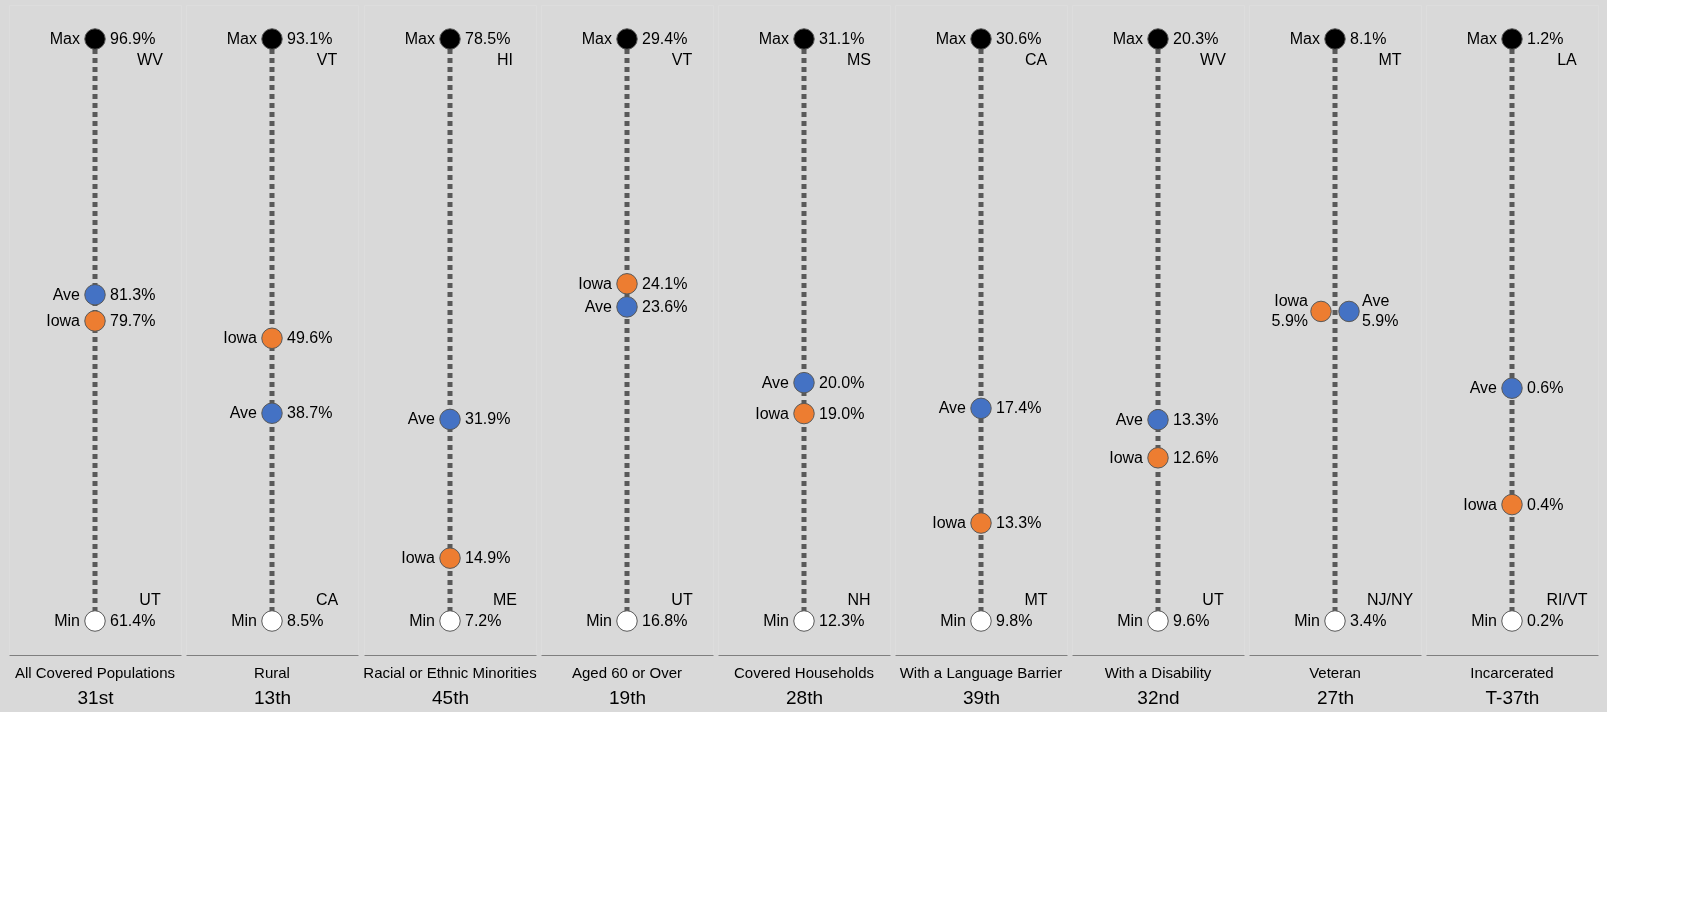 The image size is (1707, 911). Describe the element at coordinates (981, 697) in the screenshot. I see `text: 39th` at that location.